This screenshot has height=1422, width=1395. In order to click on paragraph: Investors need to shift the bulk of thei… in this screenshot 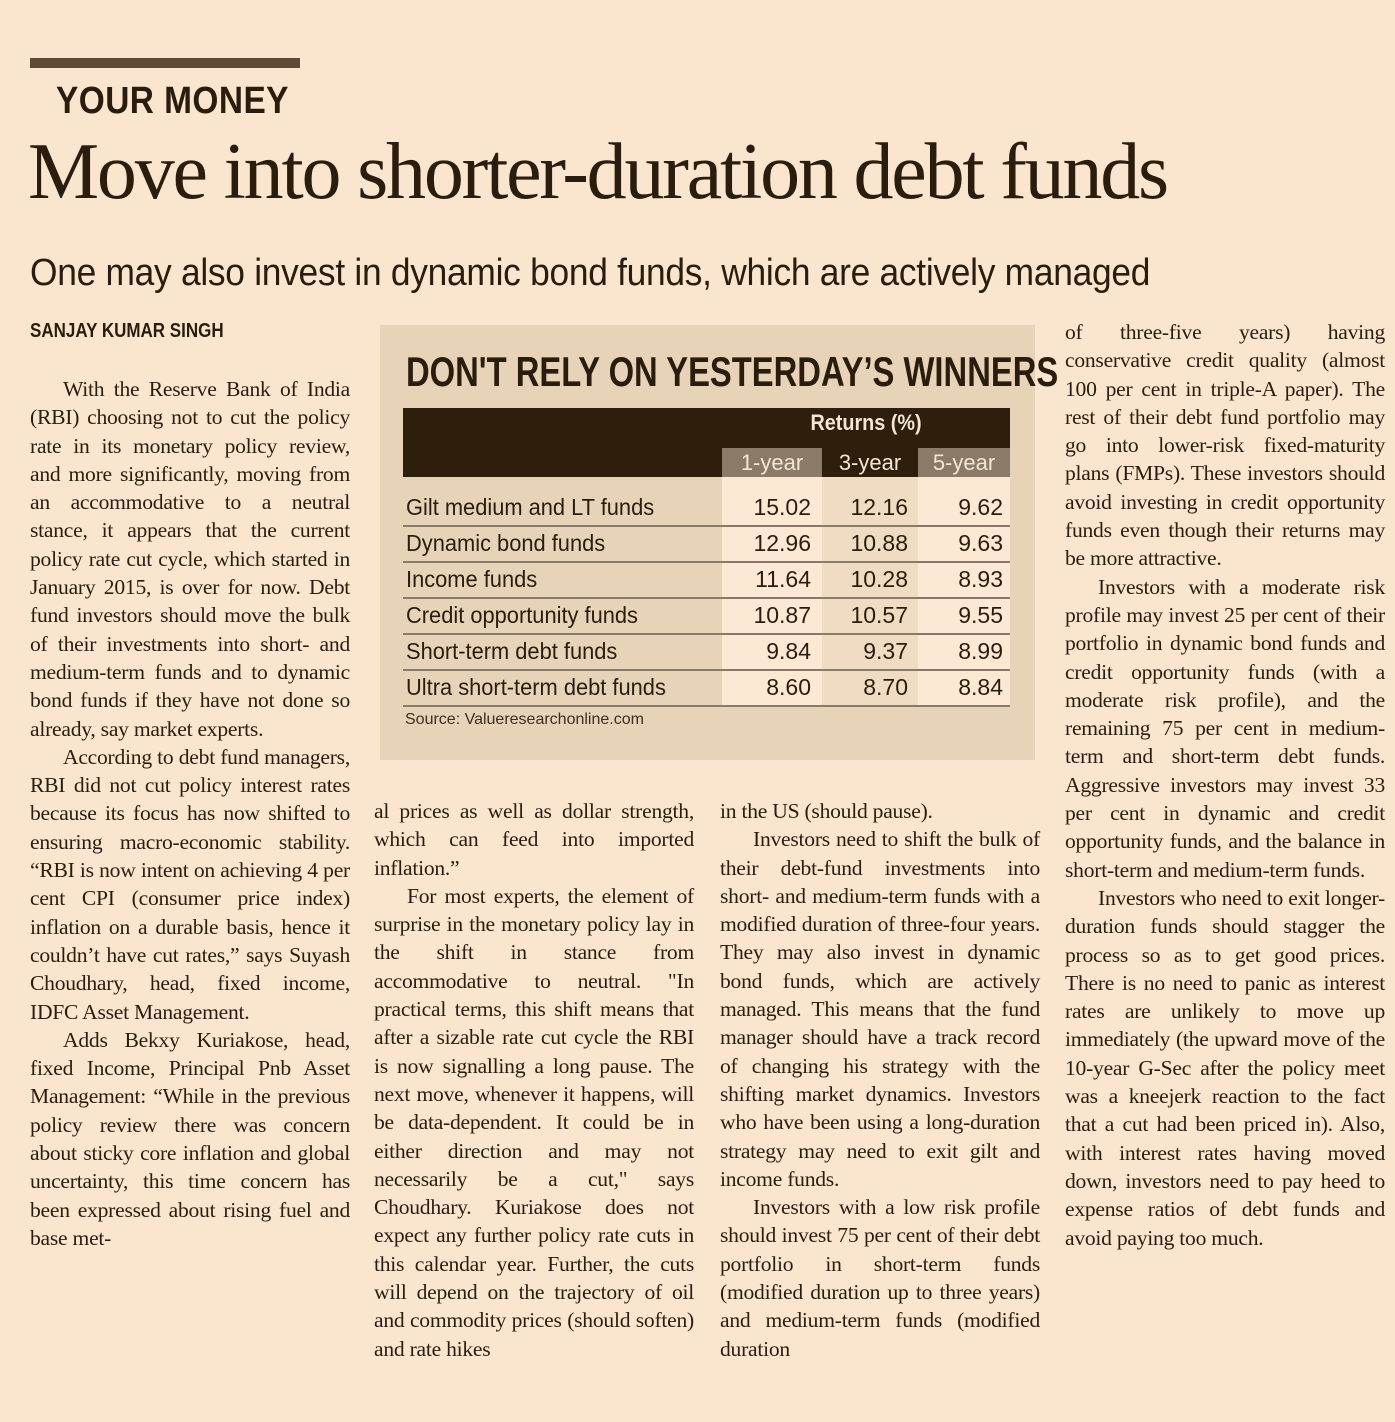, I will do `click(880, 1009)`.